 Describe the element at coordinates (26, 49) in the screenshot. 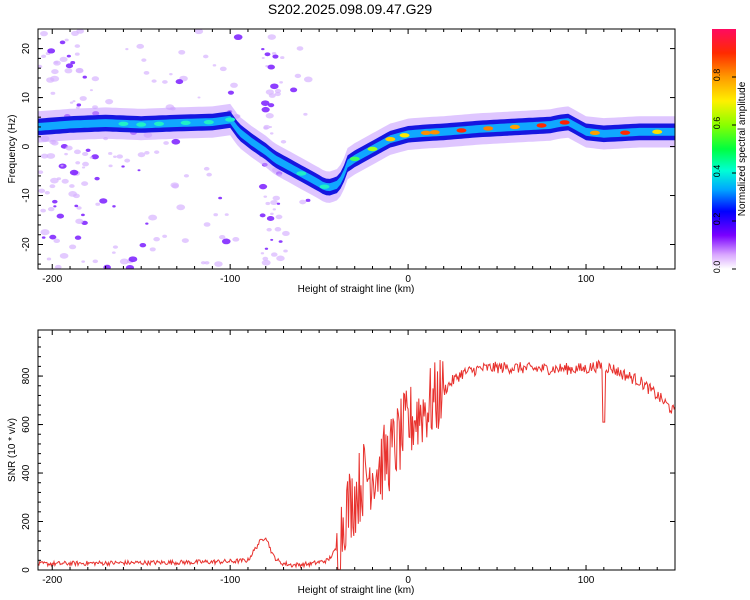

I see `spectrogram-y-tick-label: 20` at that location.